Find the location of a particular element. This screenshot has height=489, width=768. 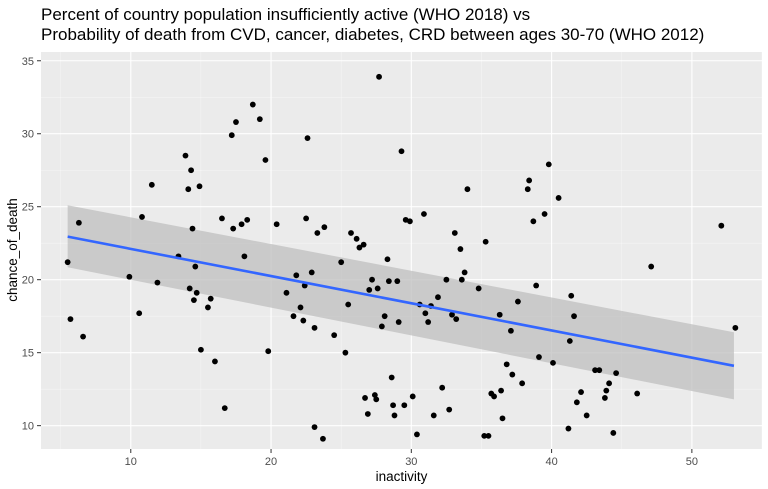

y-tick-label: 15 is located at coordinates (28, 354).